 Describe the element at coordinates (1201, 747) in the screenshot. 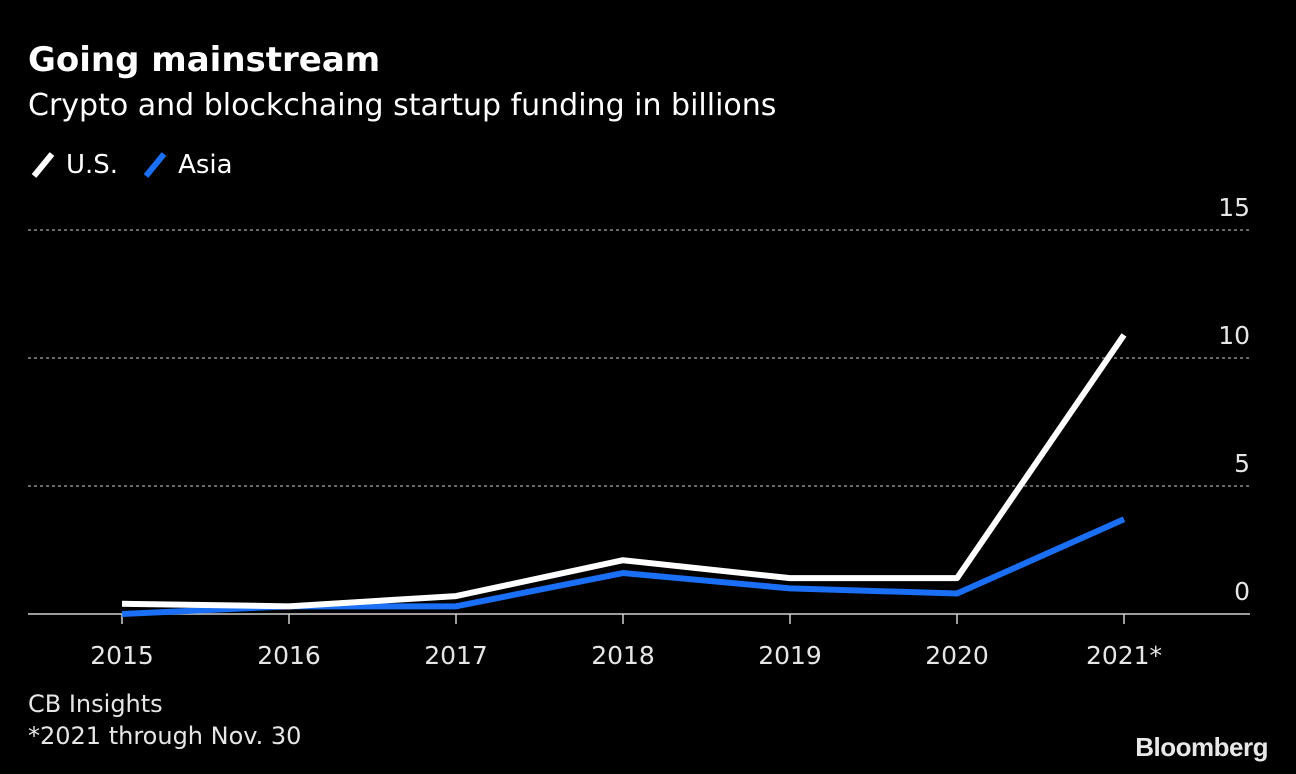

I see `bloomberg-logo: Bloomberg` at that location.